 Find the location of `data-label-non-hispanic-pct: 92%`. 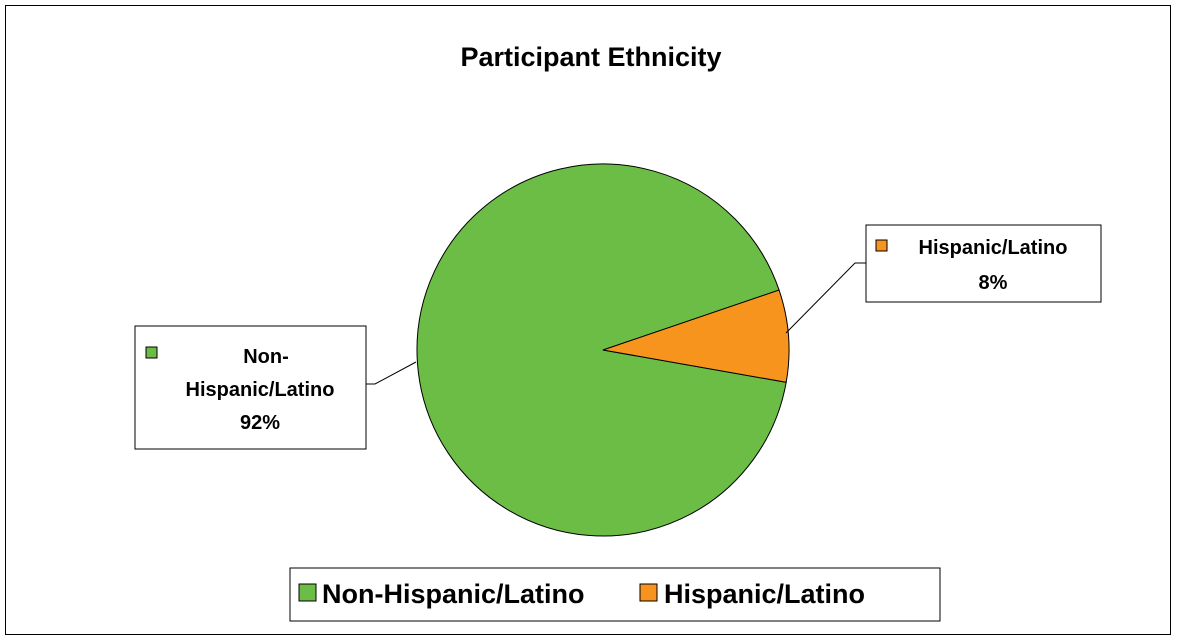

data-label-non-hispanic-pct: 92% is located at coordinates (260, 423).